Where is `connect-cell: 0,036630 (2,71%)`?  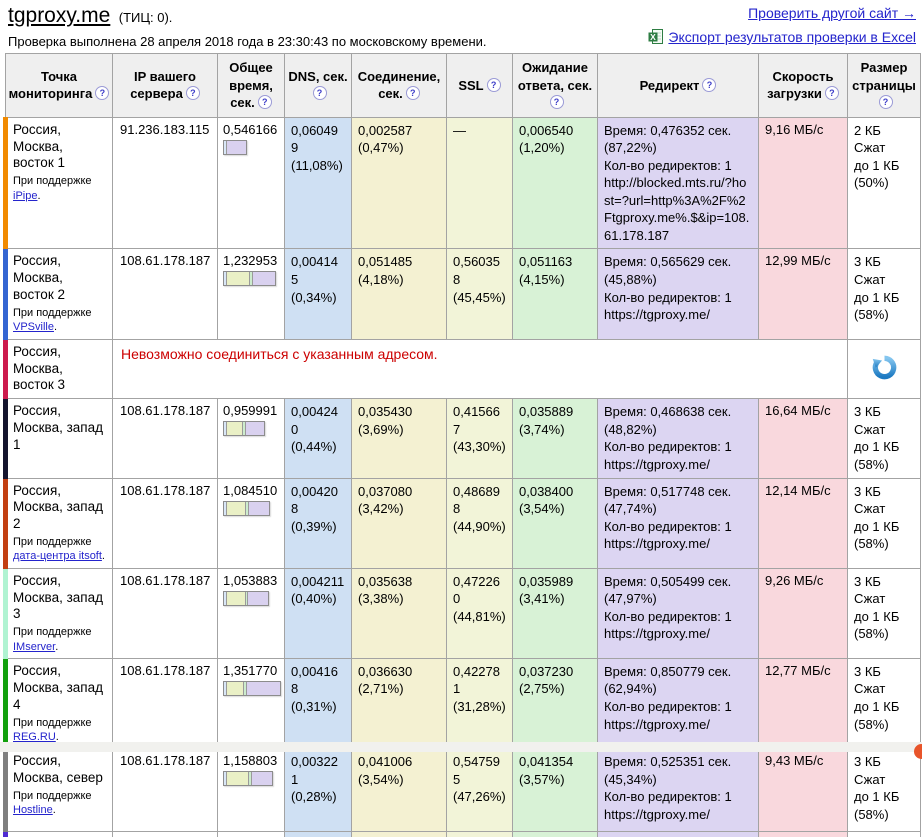 connect-cell: 0,036630 (2,71%) is located at coordinates (399, 703).